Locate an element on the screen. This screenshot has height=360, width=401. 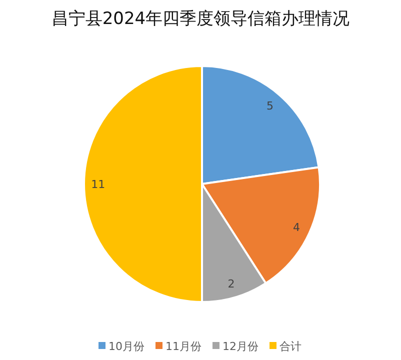
data-label: 5 is located at coordinates (270, 106).